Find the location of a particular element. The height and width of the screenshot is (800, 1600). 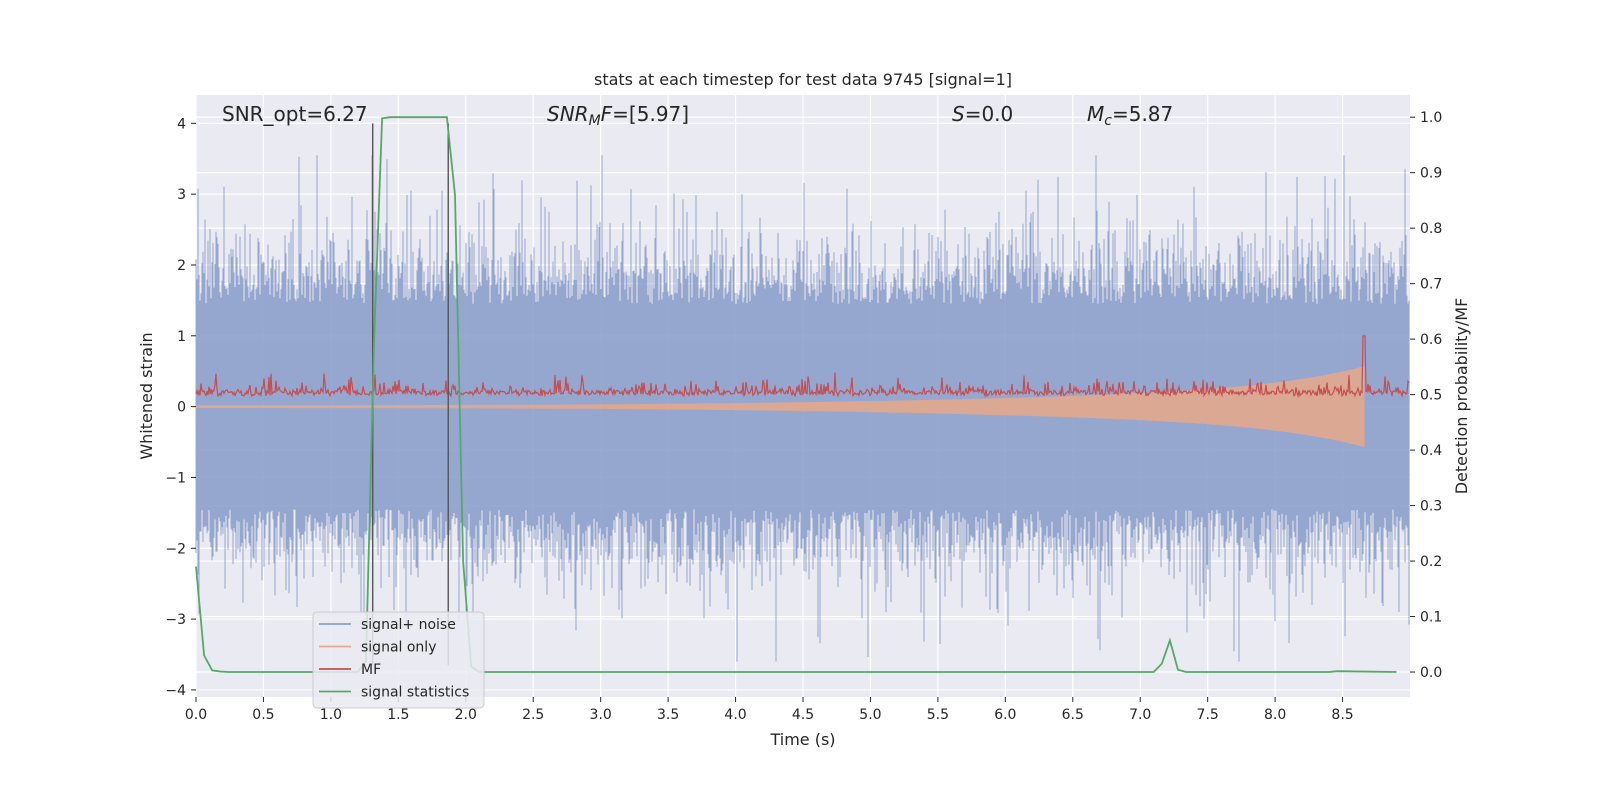

y2-tick-label: 0.9 is located at coordinates (1431, 174).